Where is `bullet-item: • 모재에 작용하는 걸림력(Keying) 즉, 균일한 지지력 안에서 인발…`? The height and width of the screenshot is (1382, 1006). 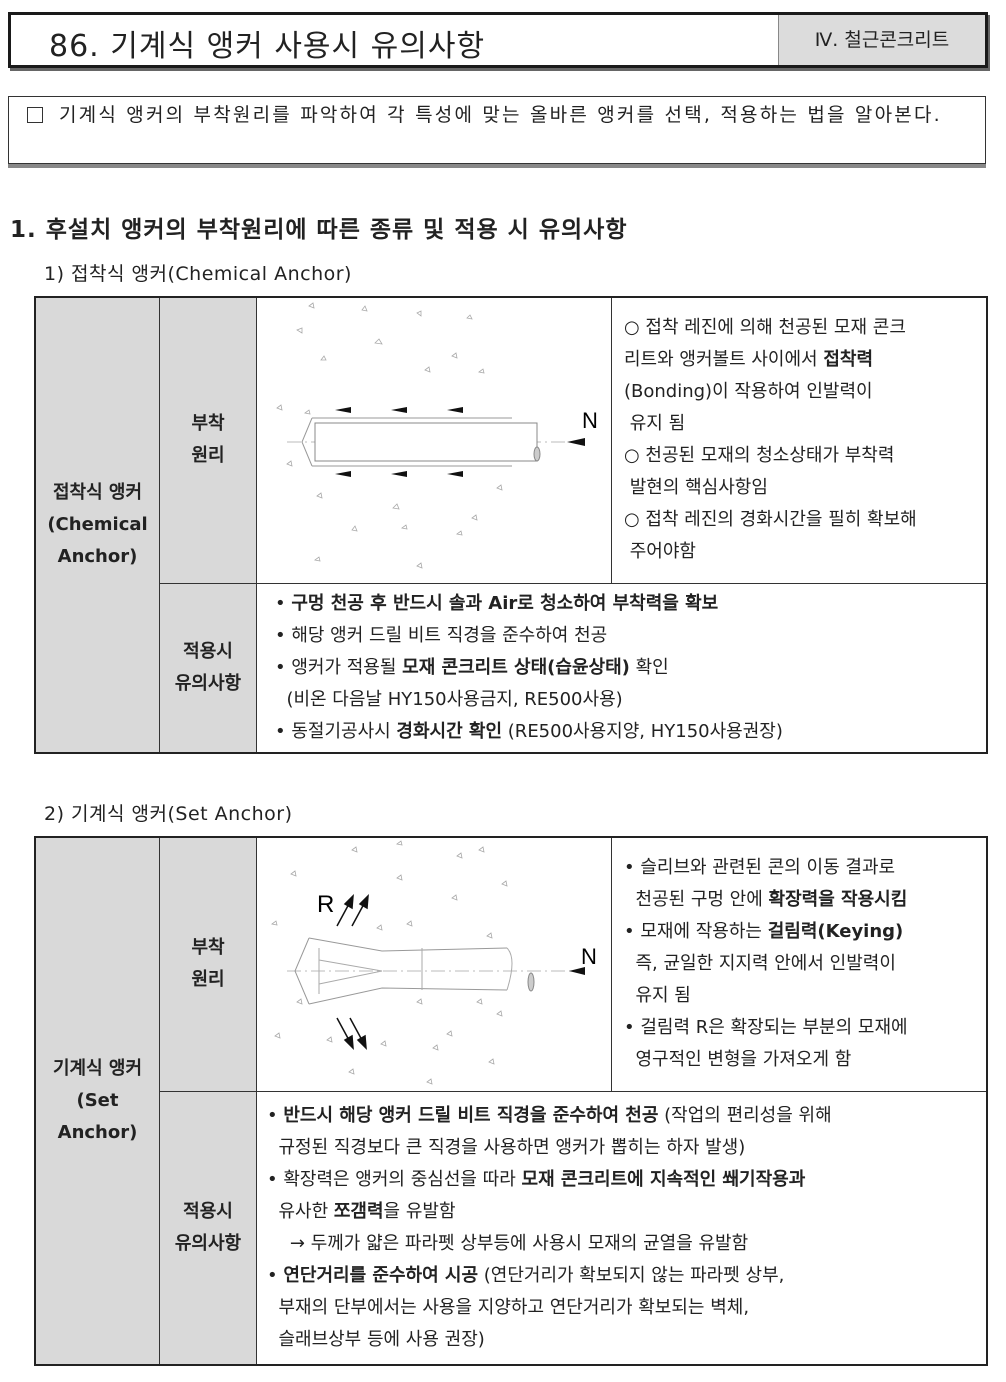
bullet-item: • 모재에 작용하는 걸림력(Keying) 즉, 균일한 지지력 안에서 인발… is located at coordinates (801, 964).